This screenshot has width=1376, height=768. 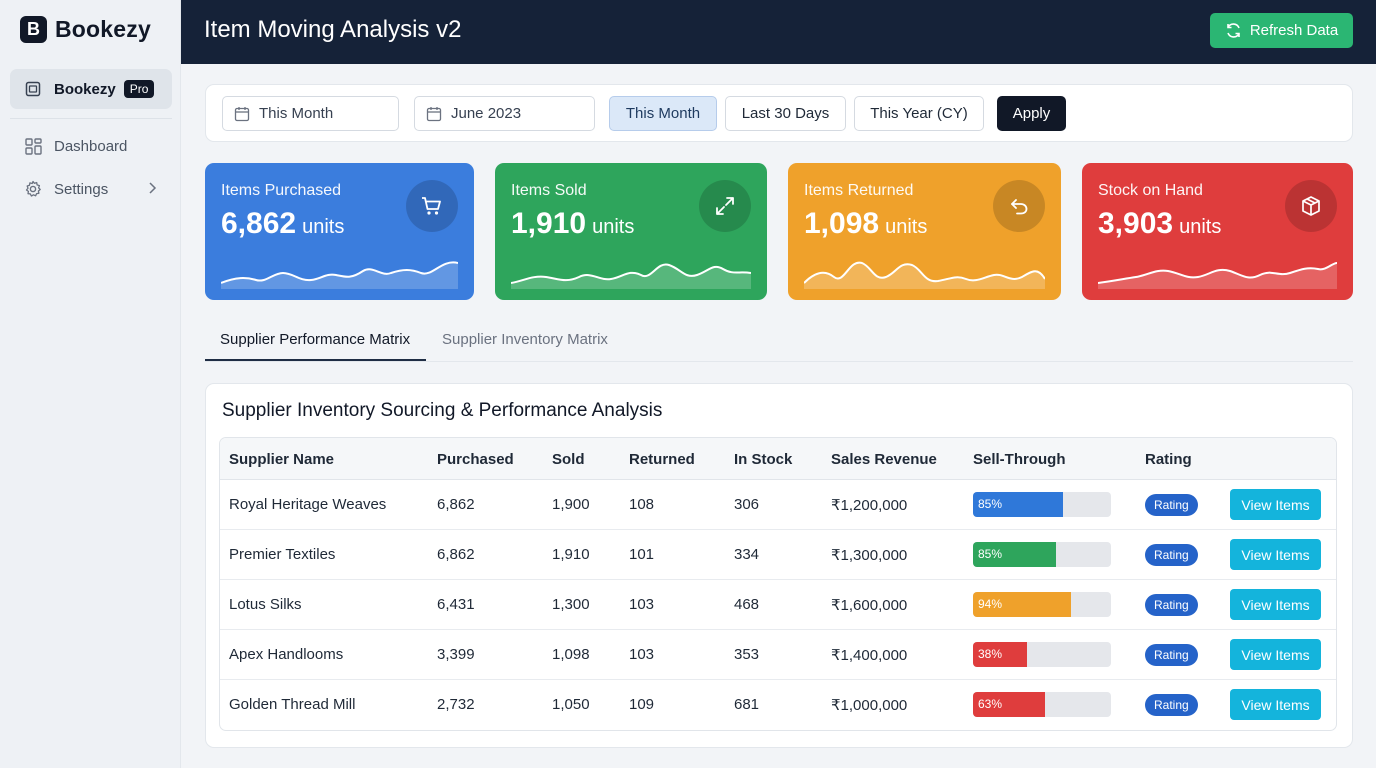 What do you see at coordinates (81, 189) in the screenshot?
I see `sidebar-item-label: Settings` at bounding box center [81, 189].